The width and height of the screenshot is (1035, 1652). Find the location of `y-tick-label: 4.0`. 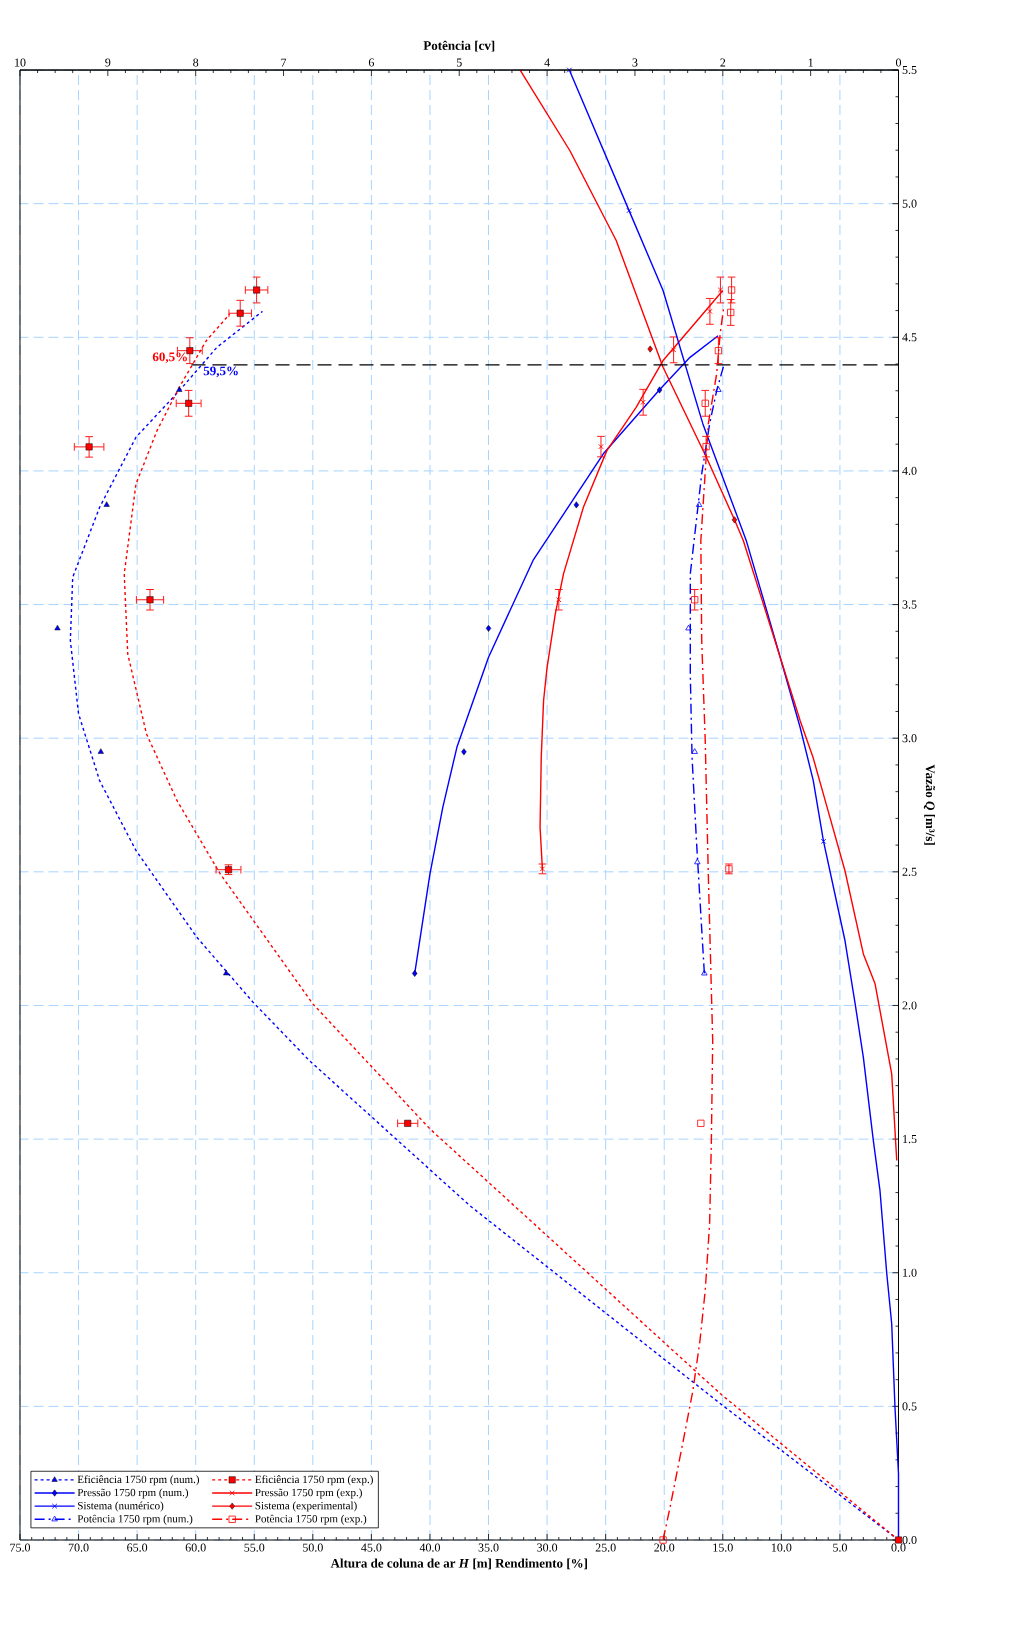

y-tick-label: 4.0 is located at coordinates (909, 471).